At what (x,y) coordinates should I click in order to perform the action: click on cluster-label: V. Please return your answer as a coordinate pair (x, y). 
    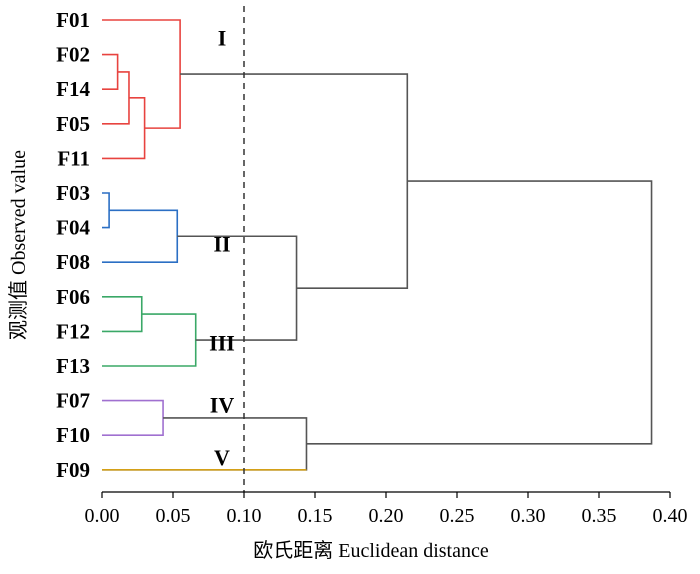
    Looking at the image, I should click on (222, 457).